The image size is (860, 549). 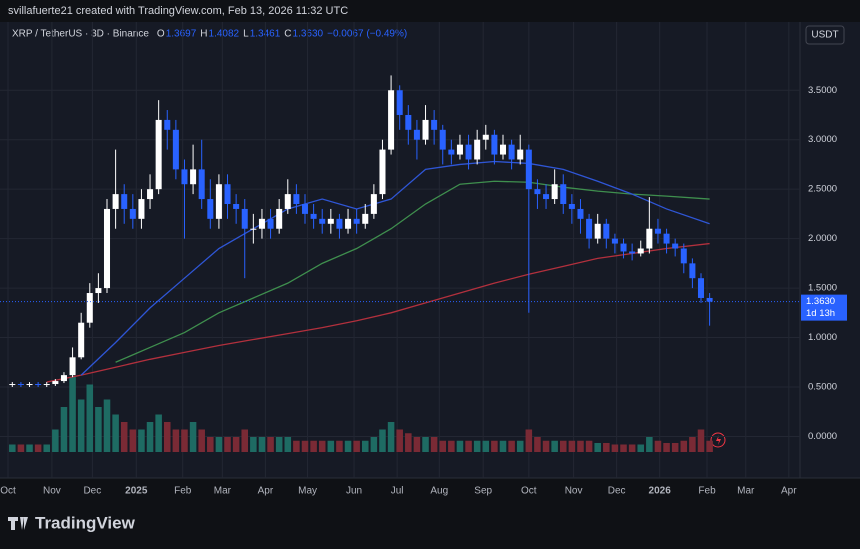 I want to click on x-tick-label: Nov, so click(x=574, y=491).